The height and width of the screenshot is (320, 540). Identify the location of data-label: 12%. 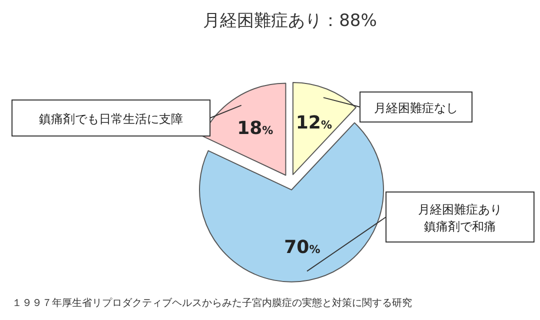
(314, 123).